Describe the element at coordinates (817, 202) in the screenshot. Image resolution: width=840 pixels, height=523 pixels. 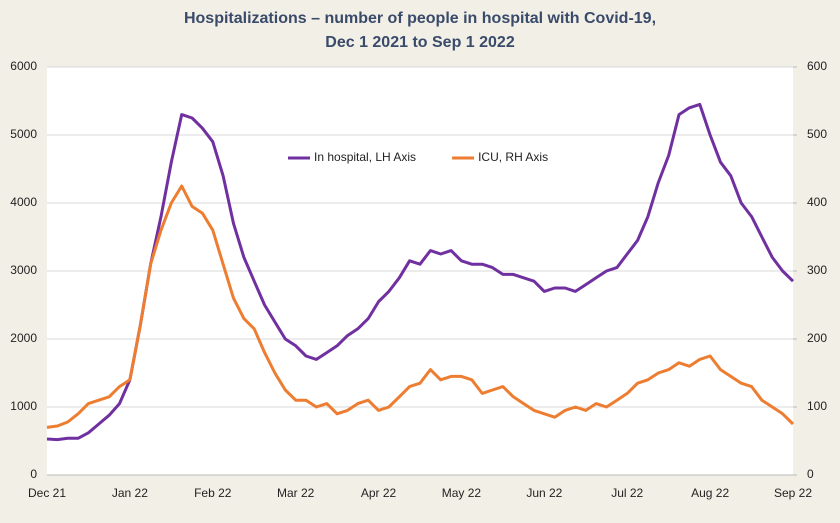
I see `y2-tick-label: 400` at that location.